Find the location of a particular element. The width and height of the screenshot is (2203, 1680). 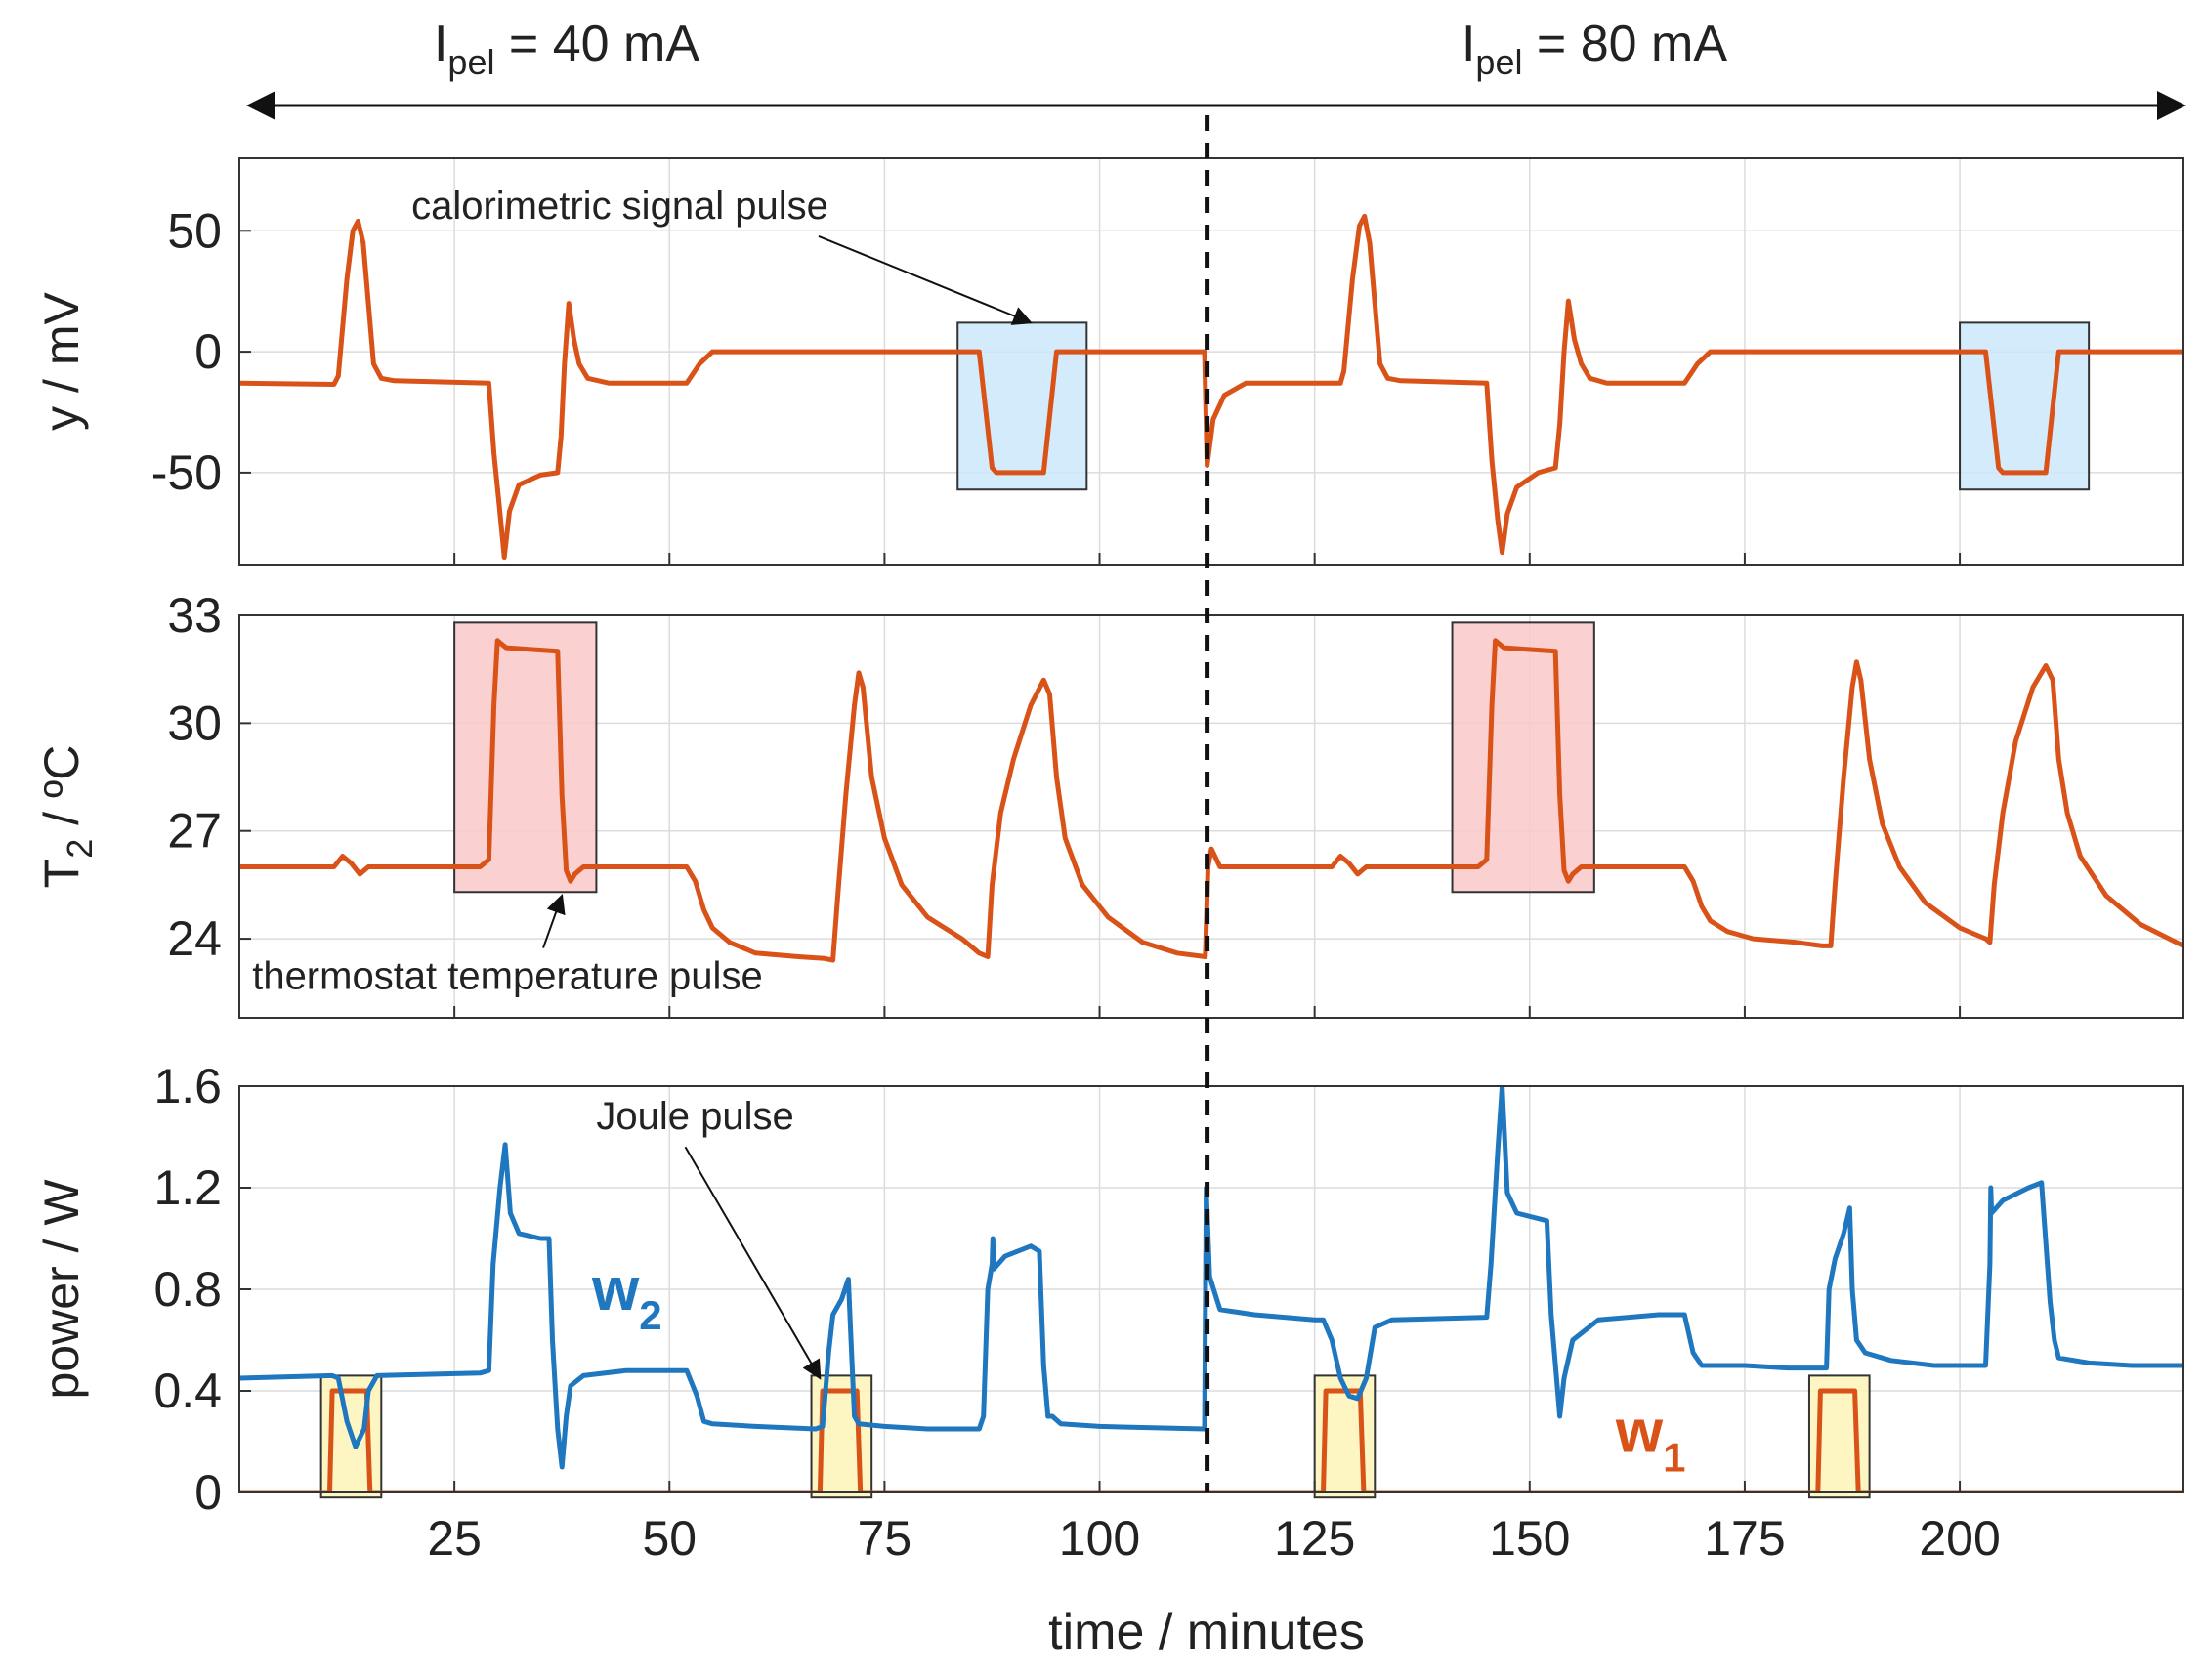

y-tick-label: 27 is located at coordinates (194, 831).